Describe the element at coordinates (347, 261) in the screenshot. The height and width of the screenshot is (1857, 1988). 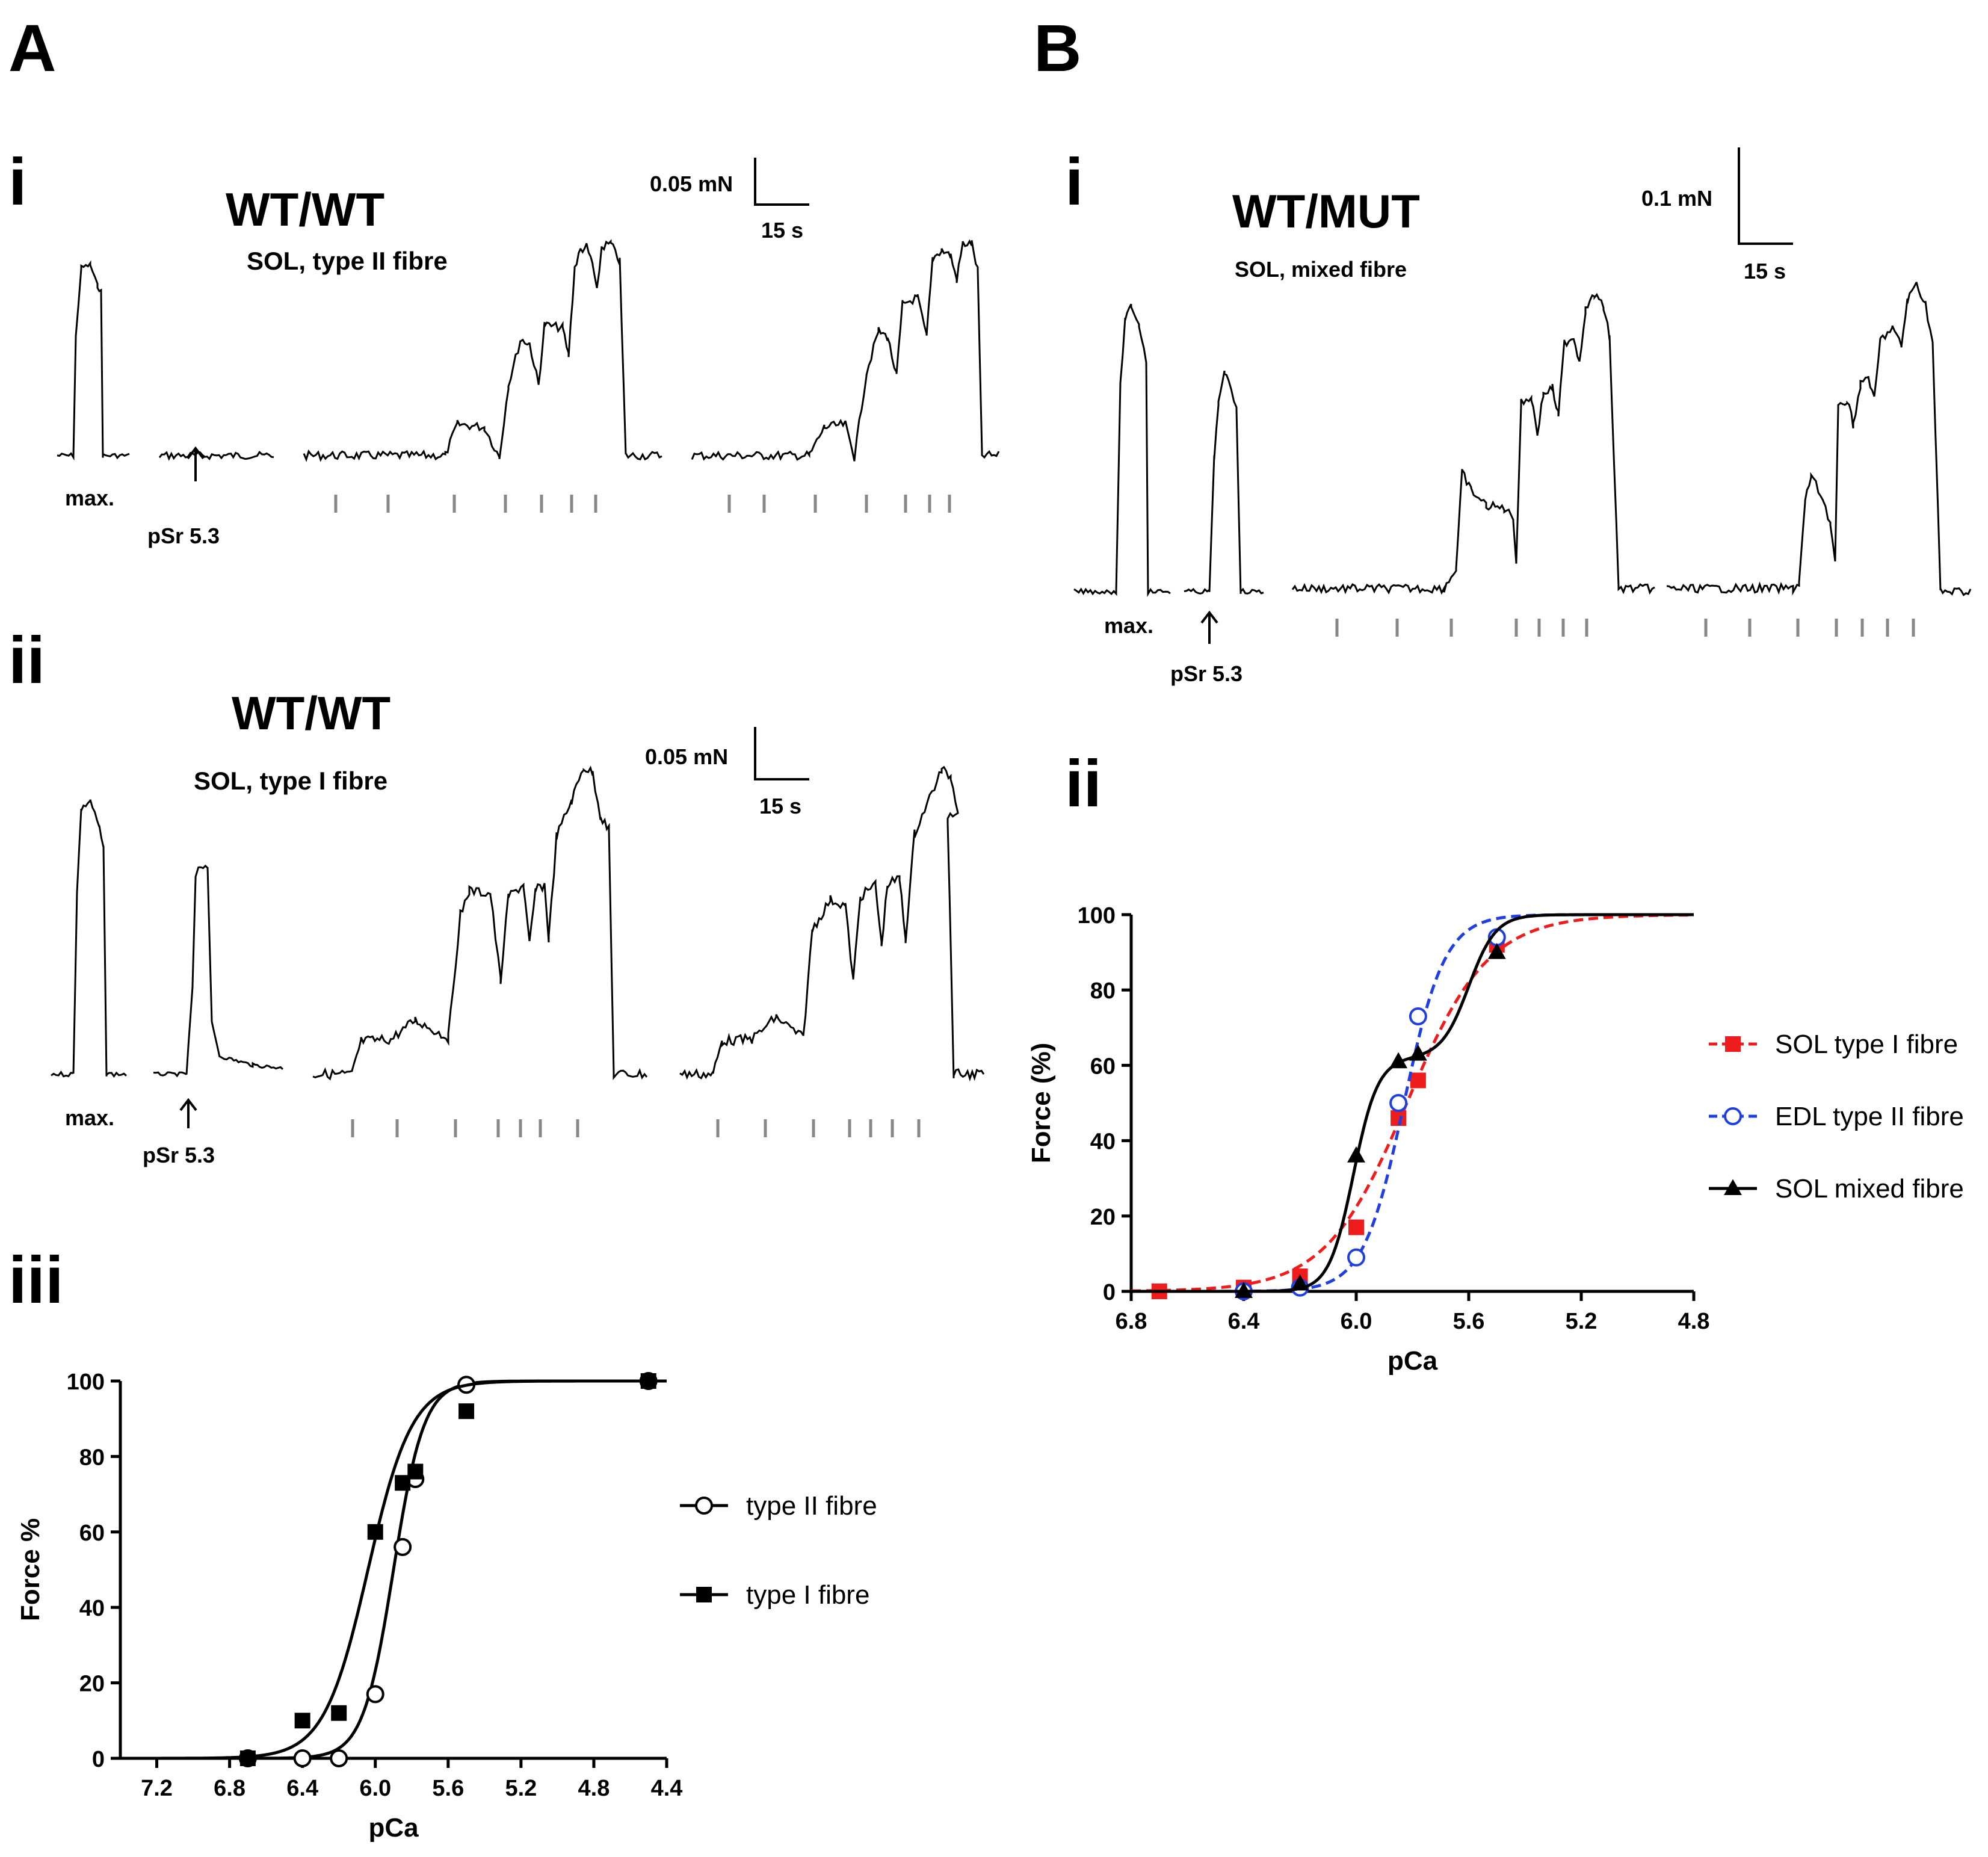
I see `panel-A-i-subtitle: SOL, type II fibre` at that location.